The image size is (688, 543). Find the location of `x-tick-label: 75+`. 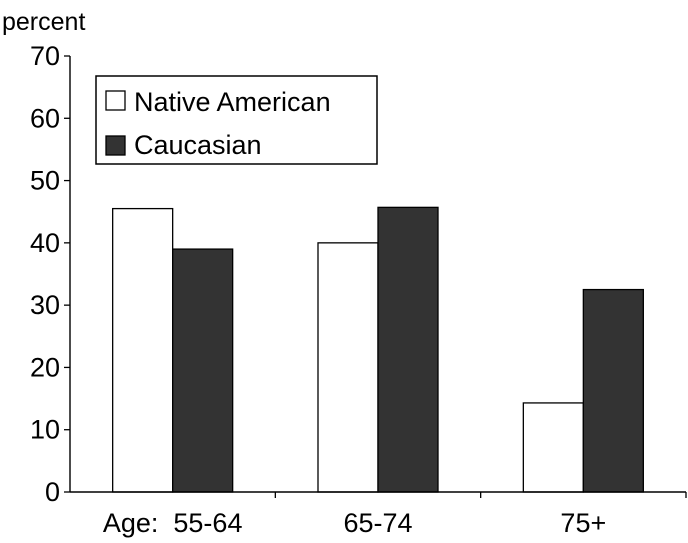

x-tick-label: 75+ is located at coordinates (583, 523).